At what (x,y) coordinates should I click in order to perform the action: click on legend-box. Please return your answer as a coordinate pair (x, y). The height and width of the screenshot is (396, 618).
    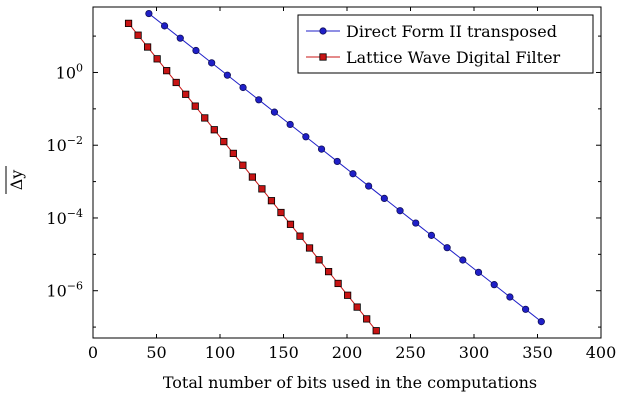
    Looking at the image, I should click on (445, 44).